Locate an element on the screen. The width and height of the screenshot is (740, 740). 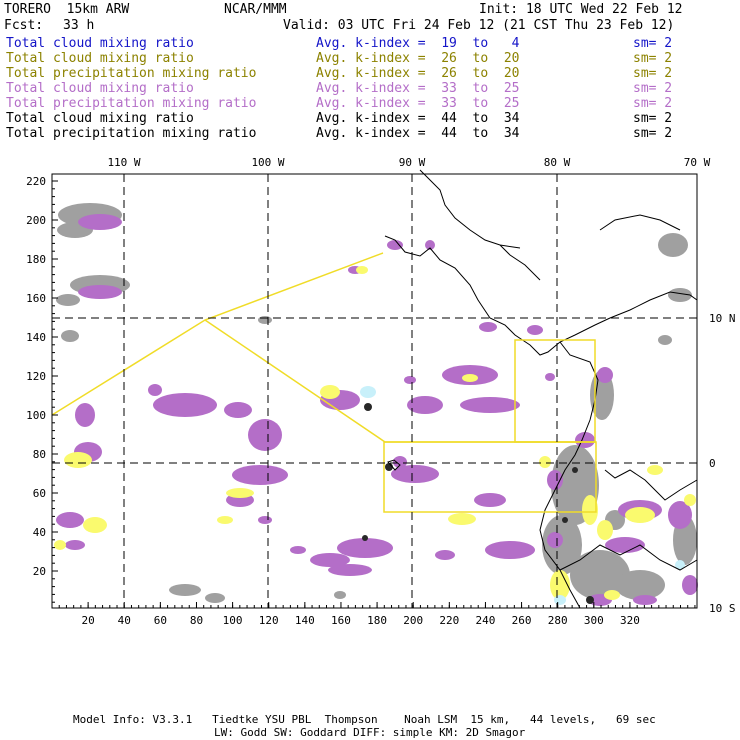
x-tick-label: 100 is located at coordinates (233, 620).